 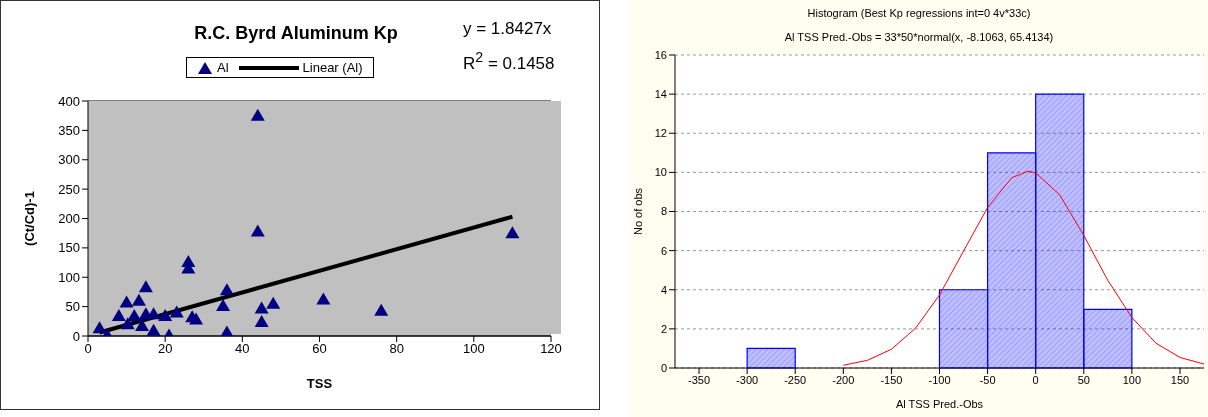 What do you see at coordinates (165, 349) in the screenshot?
I see `x-tick-label: 20` at bounding box center [165, 349].